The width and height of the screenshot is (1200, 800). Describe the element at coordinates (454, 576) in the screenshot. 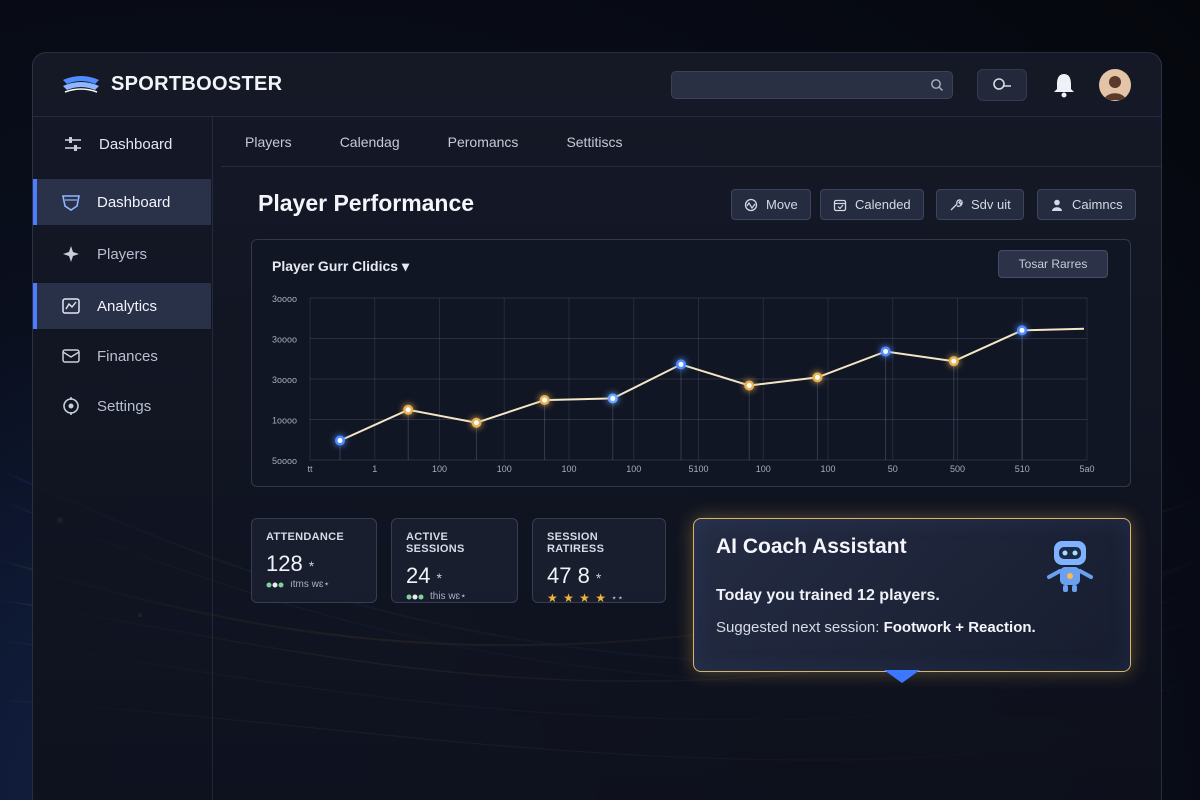

I see `stat-value: 24 *` at that location.